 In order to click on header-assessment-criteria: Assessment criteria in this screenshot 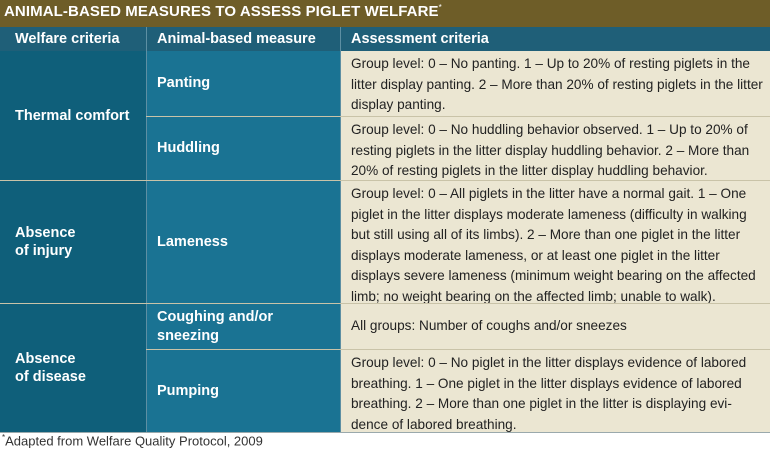, I will do `click(420, 39)`.